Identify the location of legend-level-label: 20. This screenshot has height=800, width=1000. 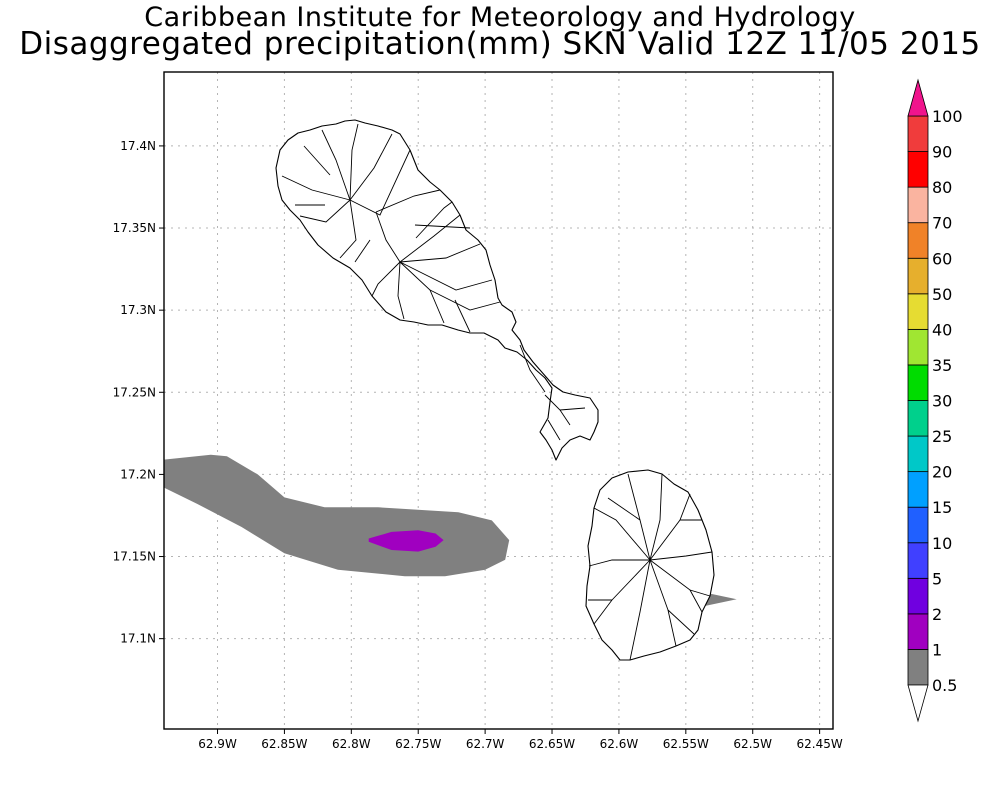
(942, 472).